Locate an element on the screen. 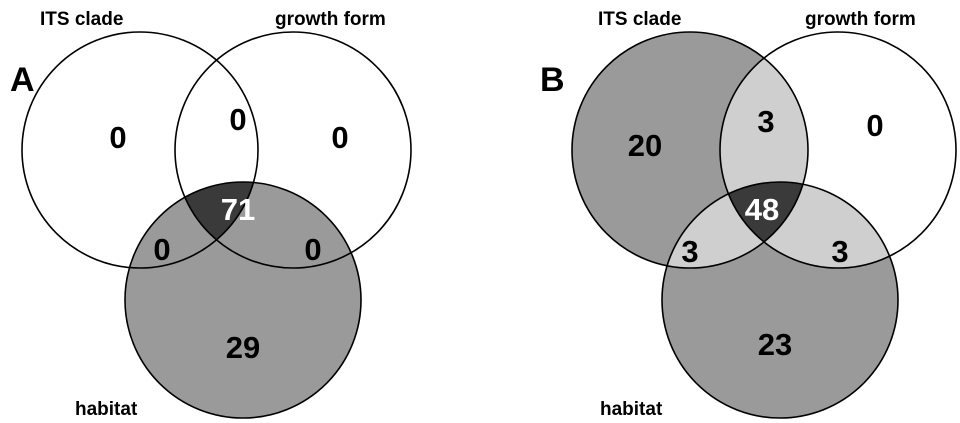 Image resolution: width=960 pixels, height=423 pixels. region-count: 20 is located at coordinates (645, 145).